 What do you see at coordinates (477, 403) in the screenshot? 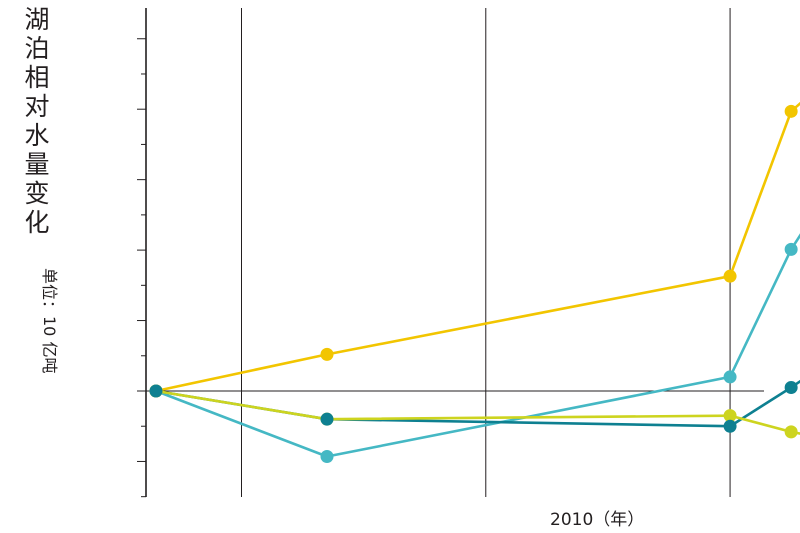
I see `series-line-B2` at bounding box center [477, 403].